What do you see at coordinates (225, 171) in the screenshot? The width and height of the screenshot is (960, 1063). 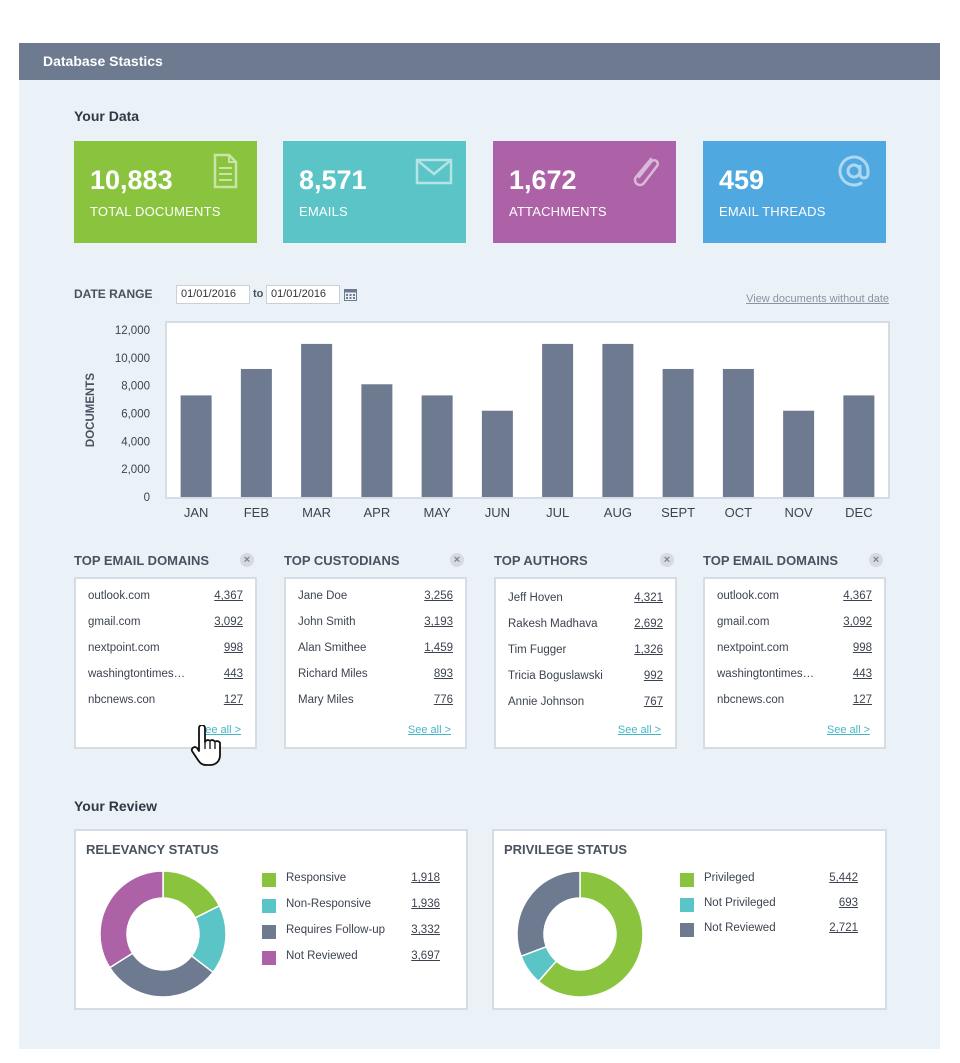 I see `document-icon` at bounding box center [225, 171].